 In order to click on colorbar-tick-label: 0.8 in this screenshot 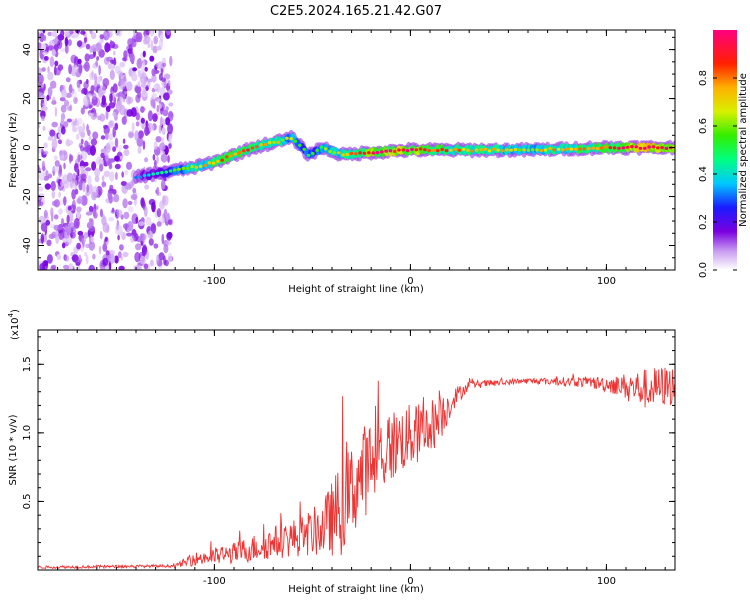, I will do `click(703, 78)`.